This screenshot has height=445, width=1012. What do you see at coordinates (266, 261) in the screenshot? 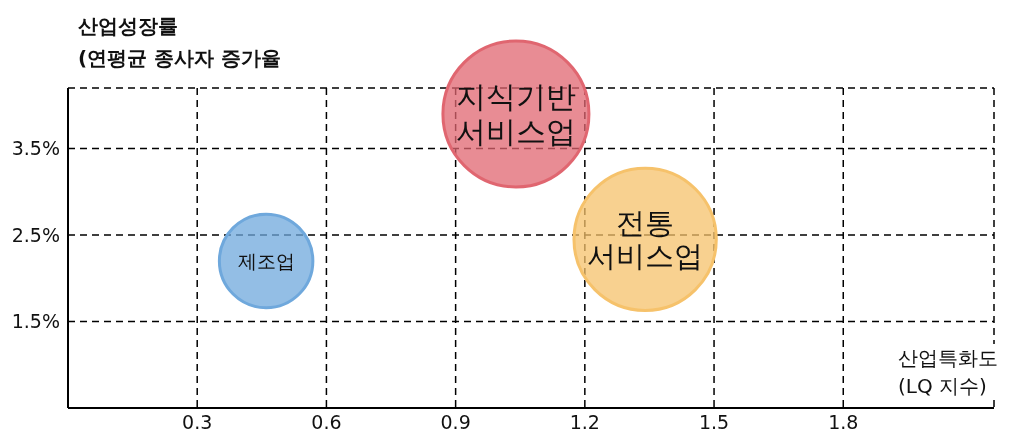
I see `annotation: 제조업` at bounding box center [266, 261].